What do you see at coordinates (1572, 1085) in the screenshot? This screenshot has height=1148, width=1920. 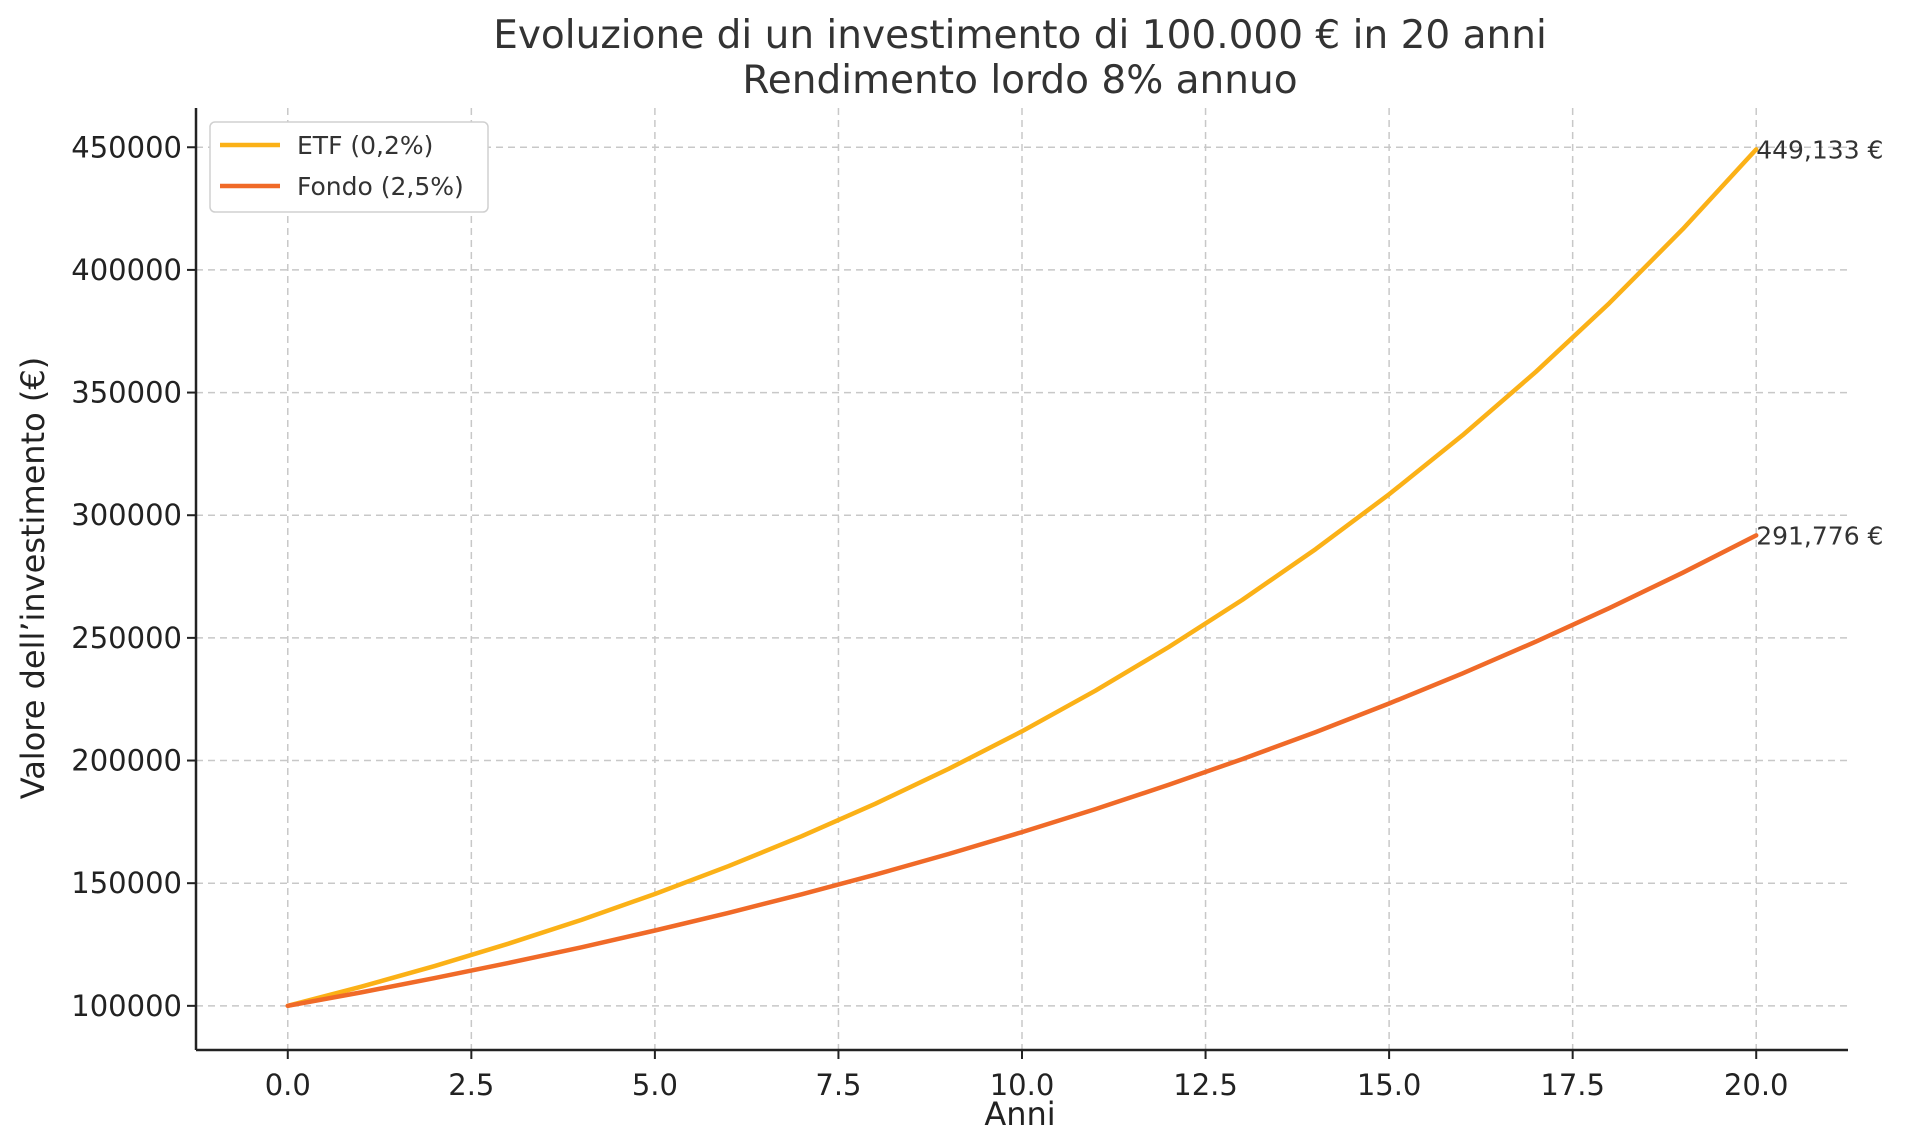 I see `x-tick-label: 17.5` at bounding box center [1572, 1085].